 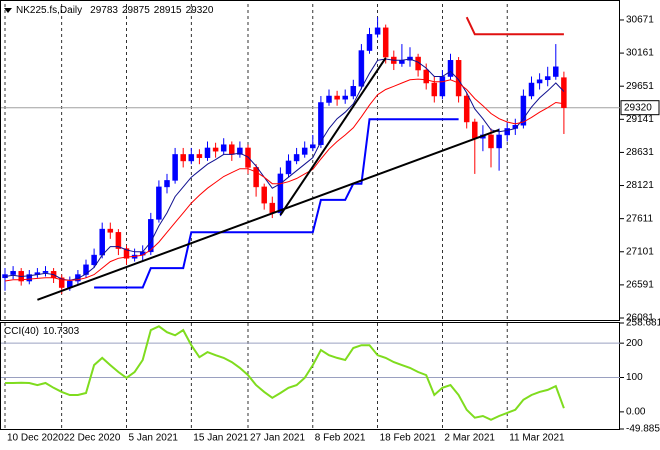 I want to click on main-title: NK225.fs,Daily 29783 29875 28915 29320, so click(x=115, y=10).